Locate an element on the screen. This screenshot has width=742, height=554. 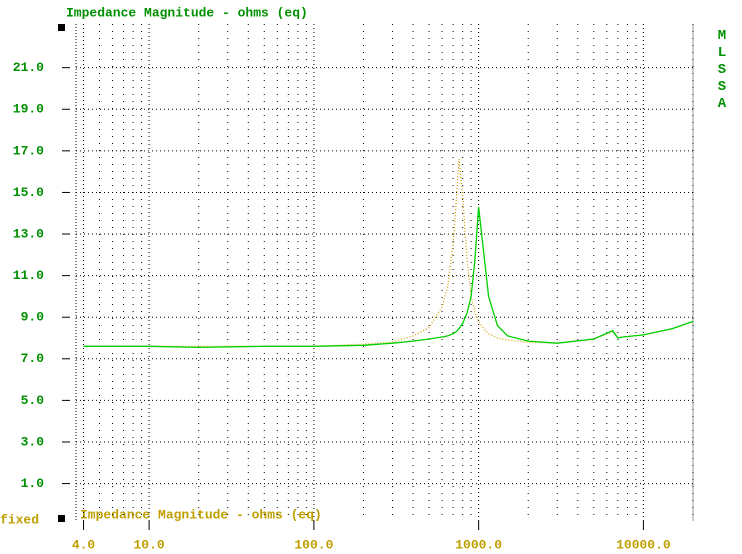
y-tick-label: 21.0 is located at coordinates (28, 67).